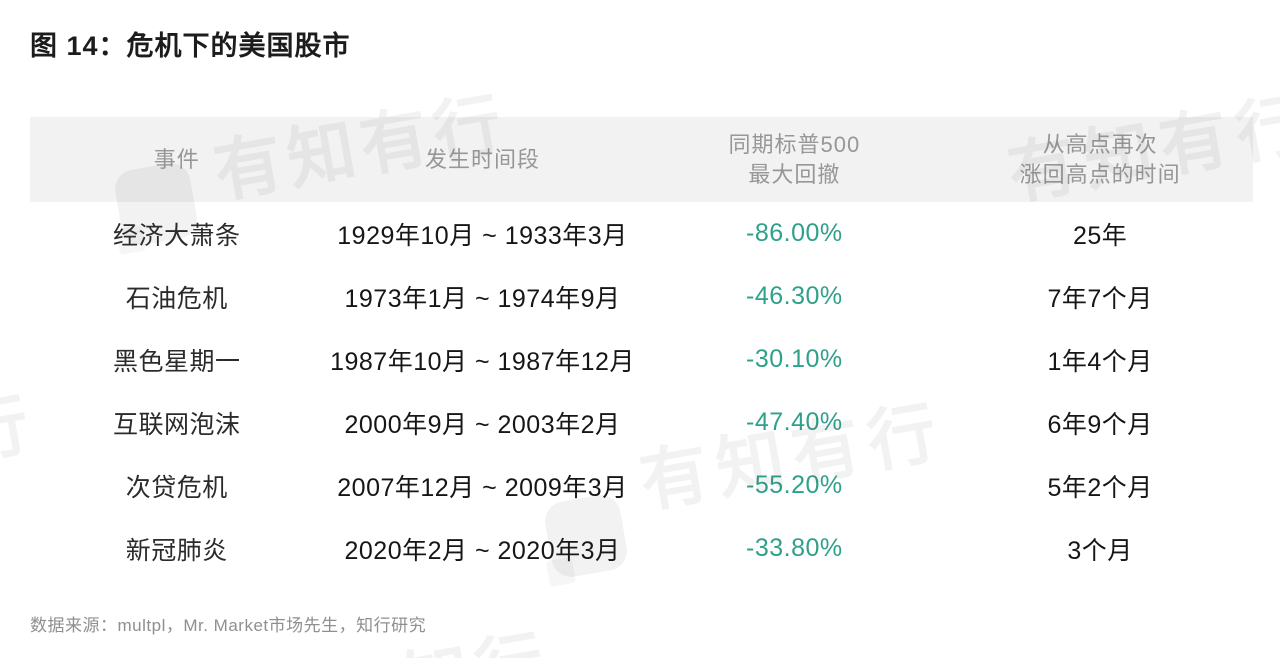 This screenshot has width=1280, height=658. I want to click on figure-title: 图 14：危机下的美国股市, so click(190, 46).